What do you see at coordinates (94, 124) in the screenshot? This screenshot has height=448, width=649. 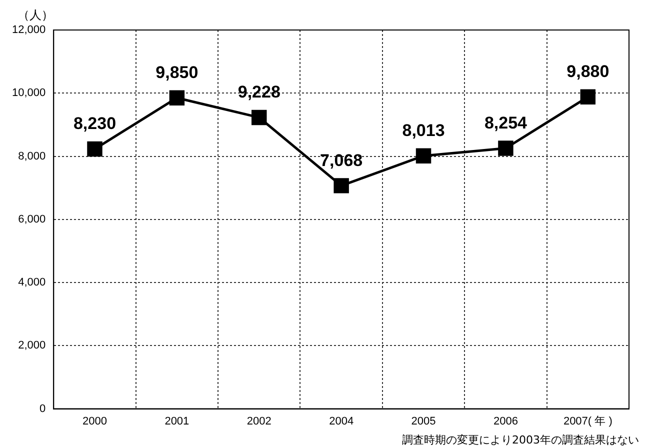 I see `data-label: 8,230` at bounding box center [94, 124].